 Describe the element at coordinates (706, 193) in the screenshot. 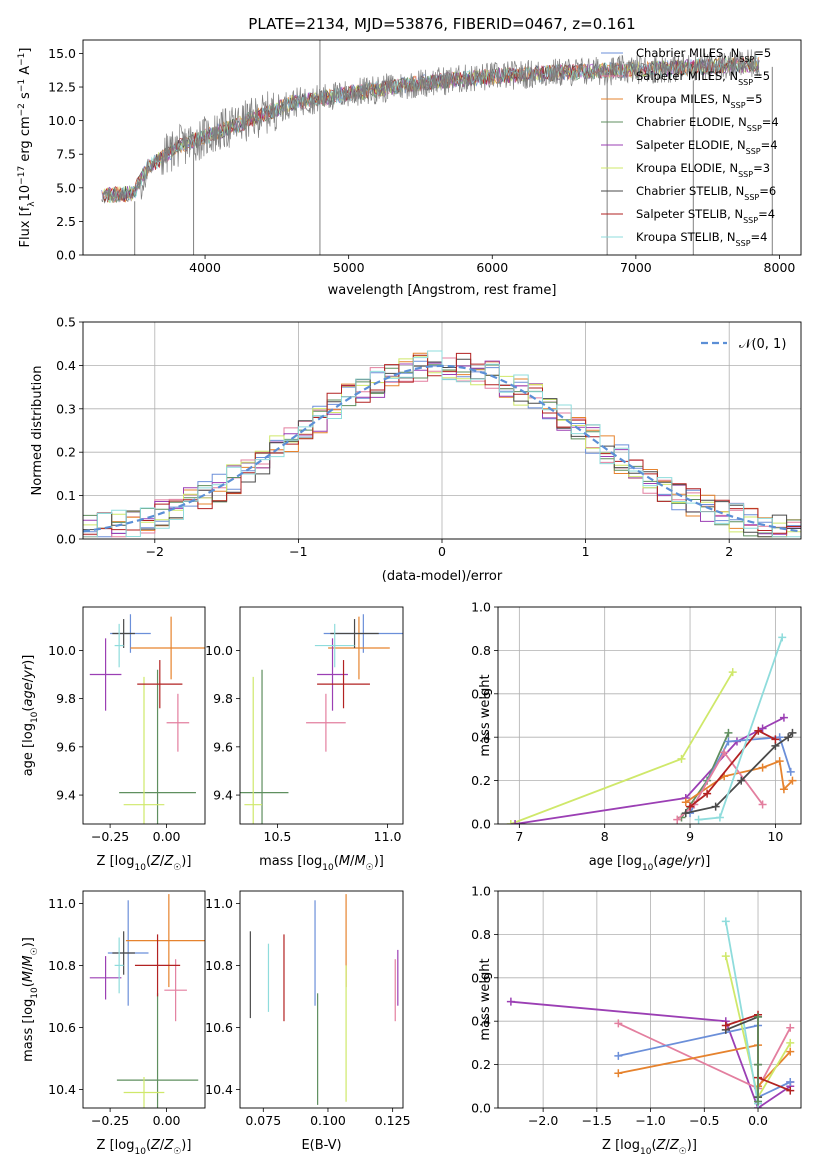

I see `legend-label: Chabrier STELIB, NSSP=6` at that location.